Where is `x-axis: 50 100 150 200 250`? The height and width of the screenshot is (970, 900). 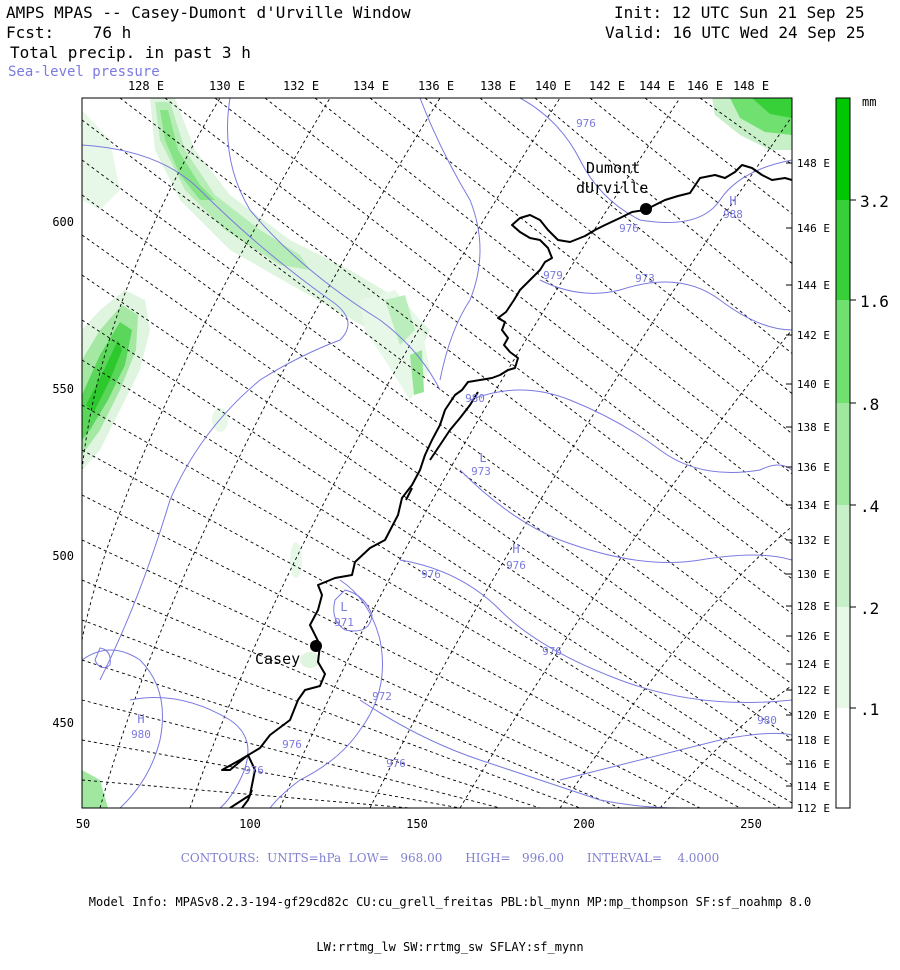 x-axis: 50 100 150 200 250 is located at coordinates (419, 824).